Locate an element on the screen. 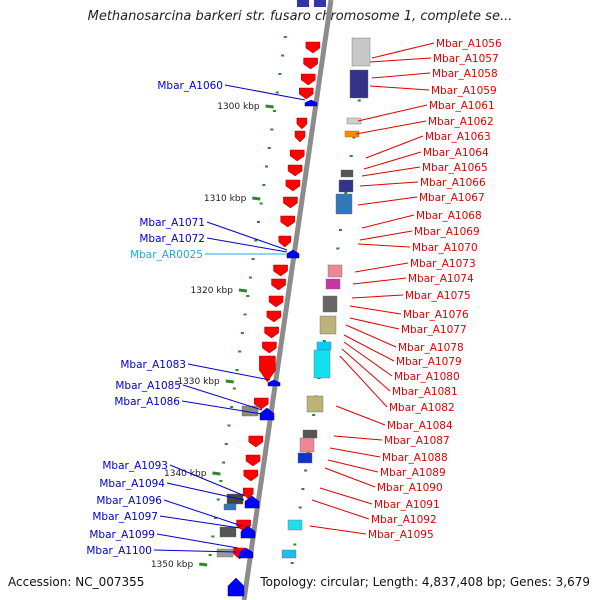 This screenshot has height=600, width=600. gene-label: Mbar_A1072 is located at coordinates (172, 239).